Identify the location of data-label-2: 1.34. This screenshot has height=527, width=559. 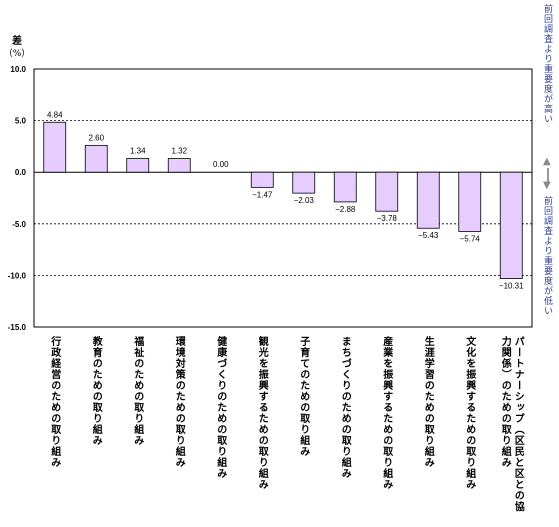
(138, 150).